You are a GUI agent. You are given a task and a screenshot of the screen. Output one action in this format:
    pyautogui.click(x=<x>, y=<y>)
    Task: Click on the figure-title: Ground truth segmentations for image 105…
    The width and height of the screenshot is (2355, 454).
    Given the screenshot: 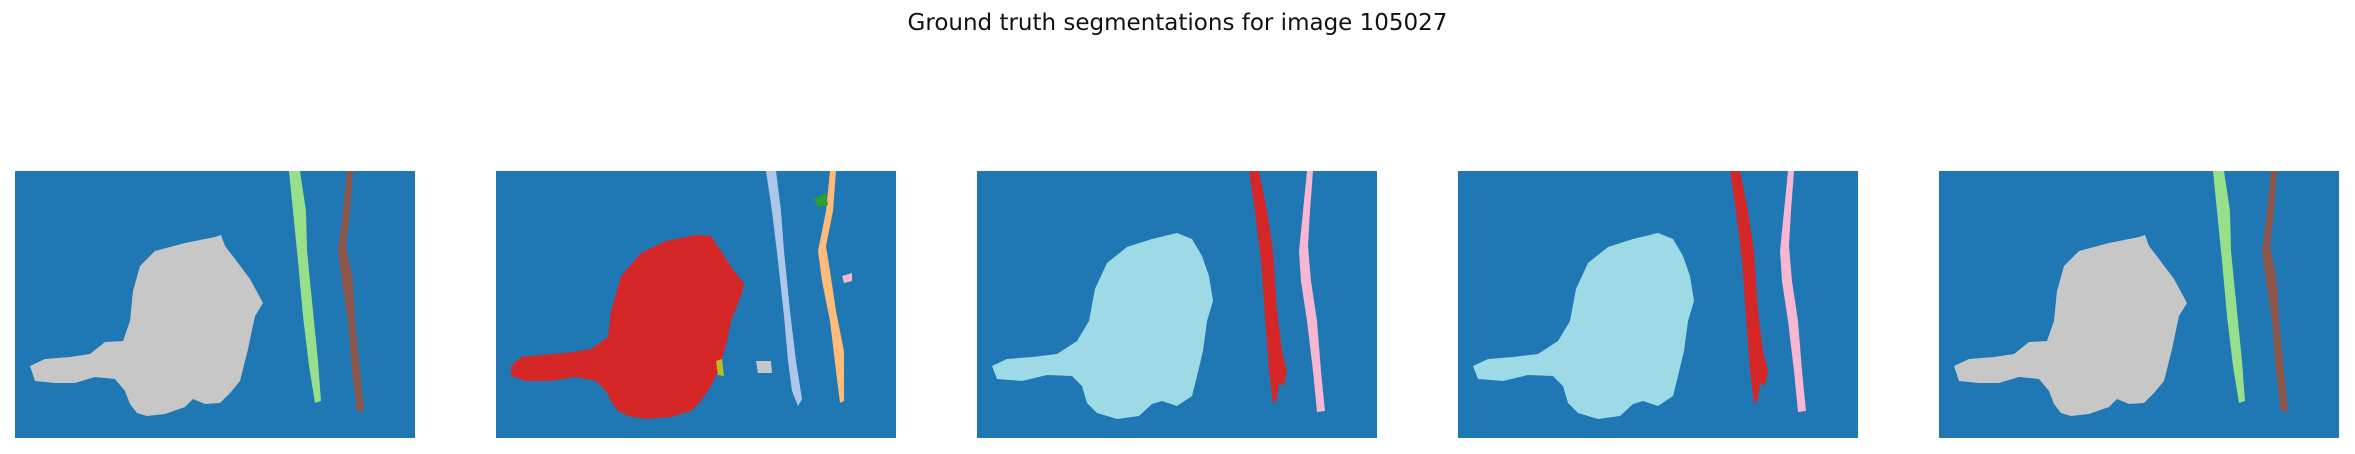 What is the action you would take?
    pyautogui.click(x=1177, y=23)
    